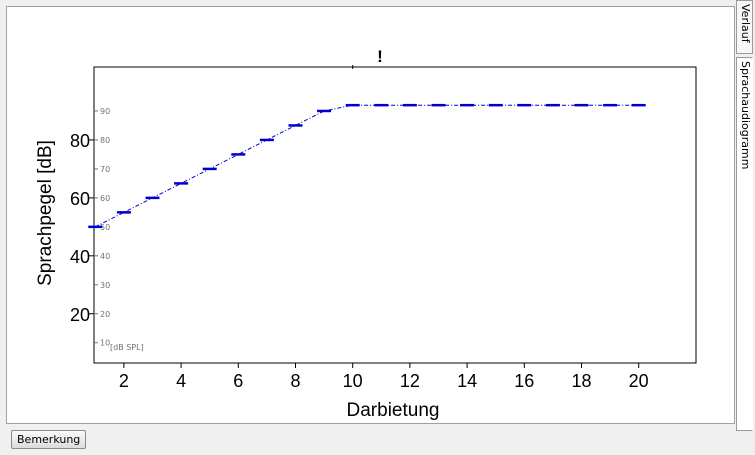 Image resolution: width=755 pixels, height=455 pixels. What do you see at coordinates (353, 381) in the screenshot?
I see `x-tick-label: 10` at bounding box center [353, 381].